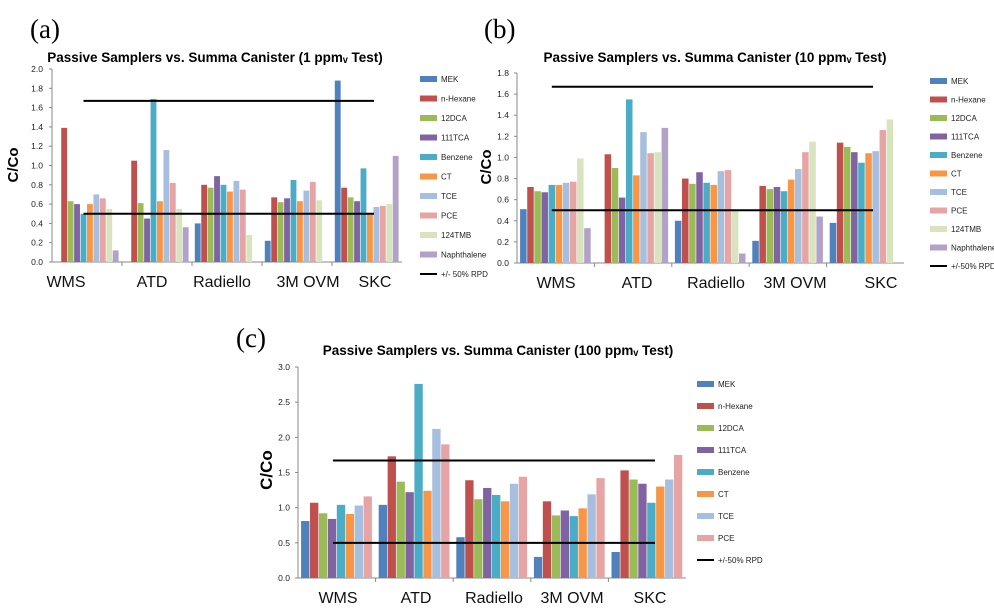  I want to click on y-tick-label: 1.4, so click(37, 127).